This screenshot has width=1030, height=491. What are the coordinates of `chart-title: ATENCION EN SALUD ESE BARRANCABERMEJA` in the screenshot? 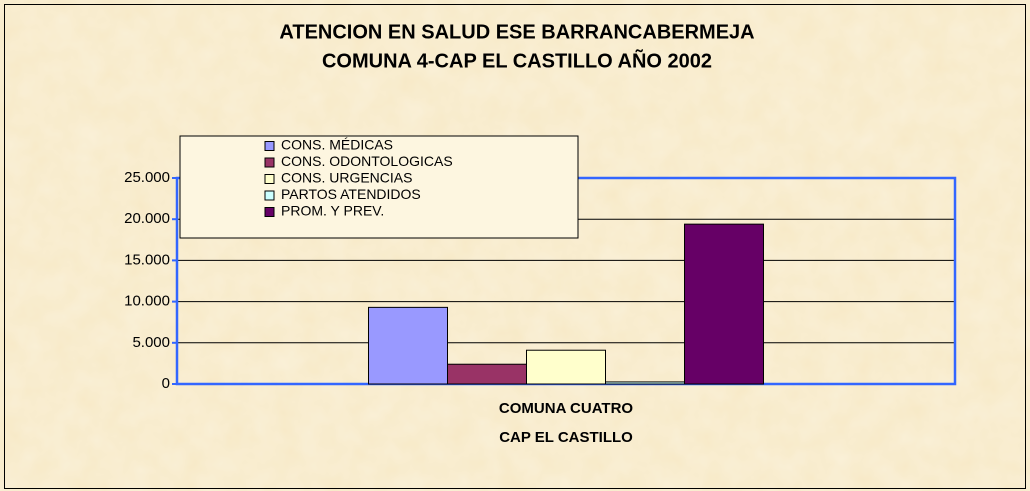 It's located at (516, 32).